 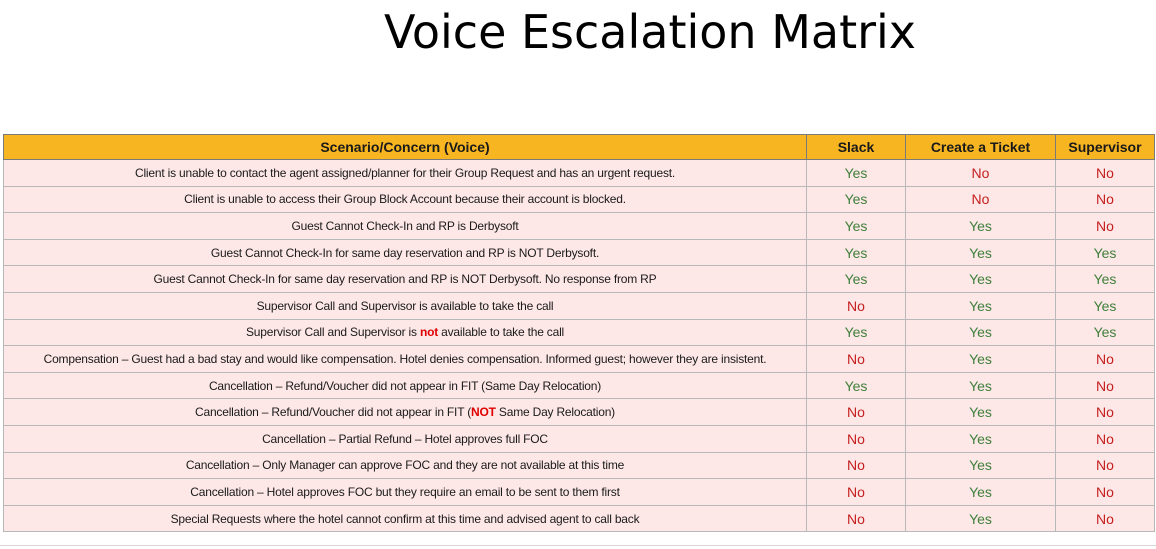 What do you see at coordinates (1105, 147) in the screenshot?
I see `header-supervisor: Supervisor` at bounding box center [1105, 147].